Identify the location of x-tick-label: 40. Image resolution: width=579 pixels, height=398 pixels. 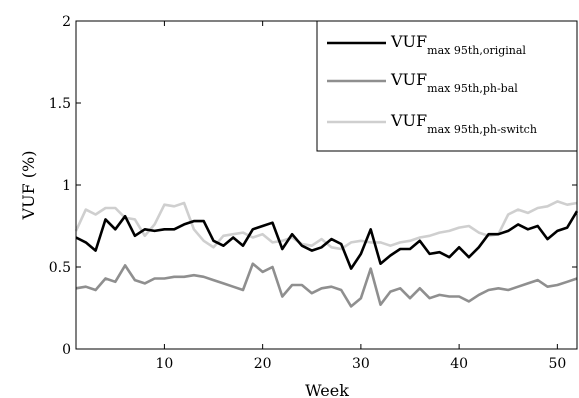
(459, 364).